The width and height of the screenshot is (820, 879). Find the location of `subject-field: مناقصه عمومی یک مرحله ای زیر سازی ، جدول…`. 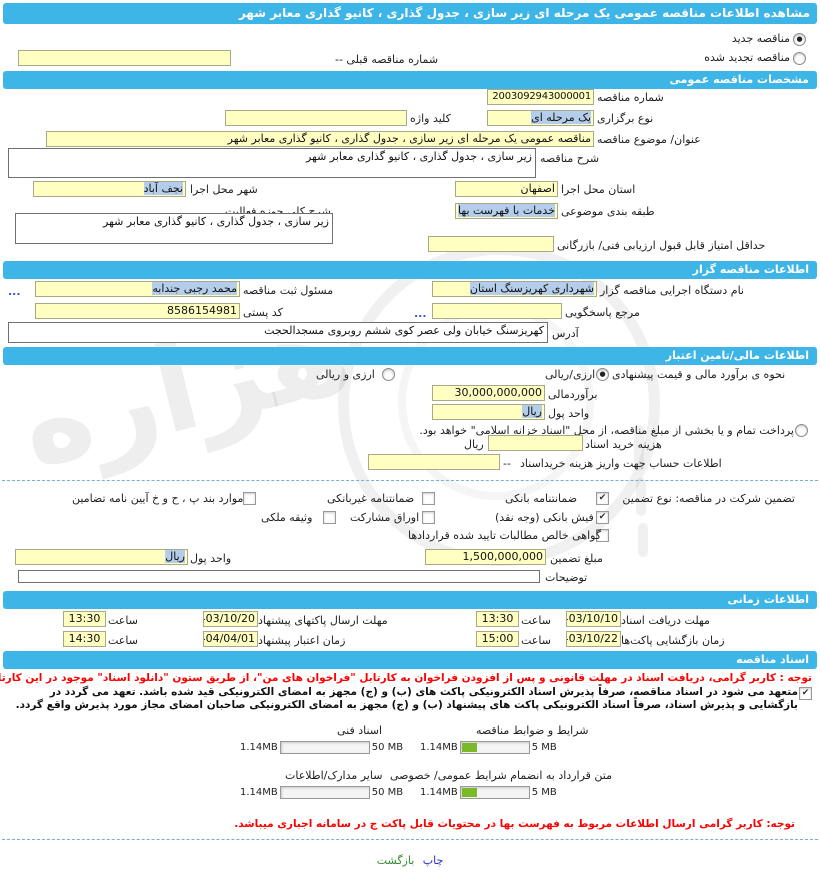

subject-field: مناقصه عمومی یک مرحله ای زیر سازی ، جدول… is located at coordinates (320, 139).